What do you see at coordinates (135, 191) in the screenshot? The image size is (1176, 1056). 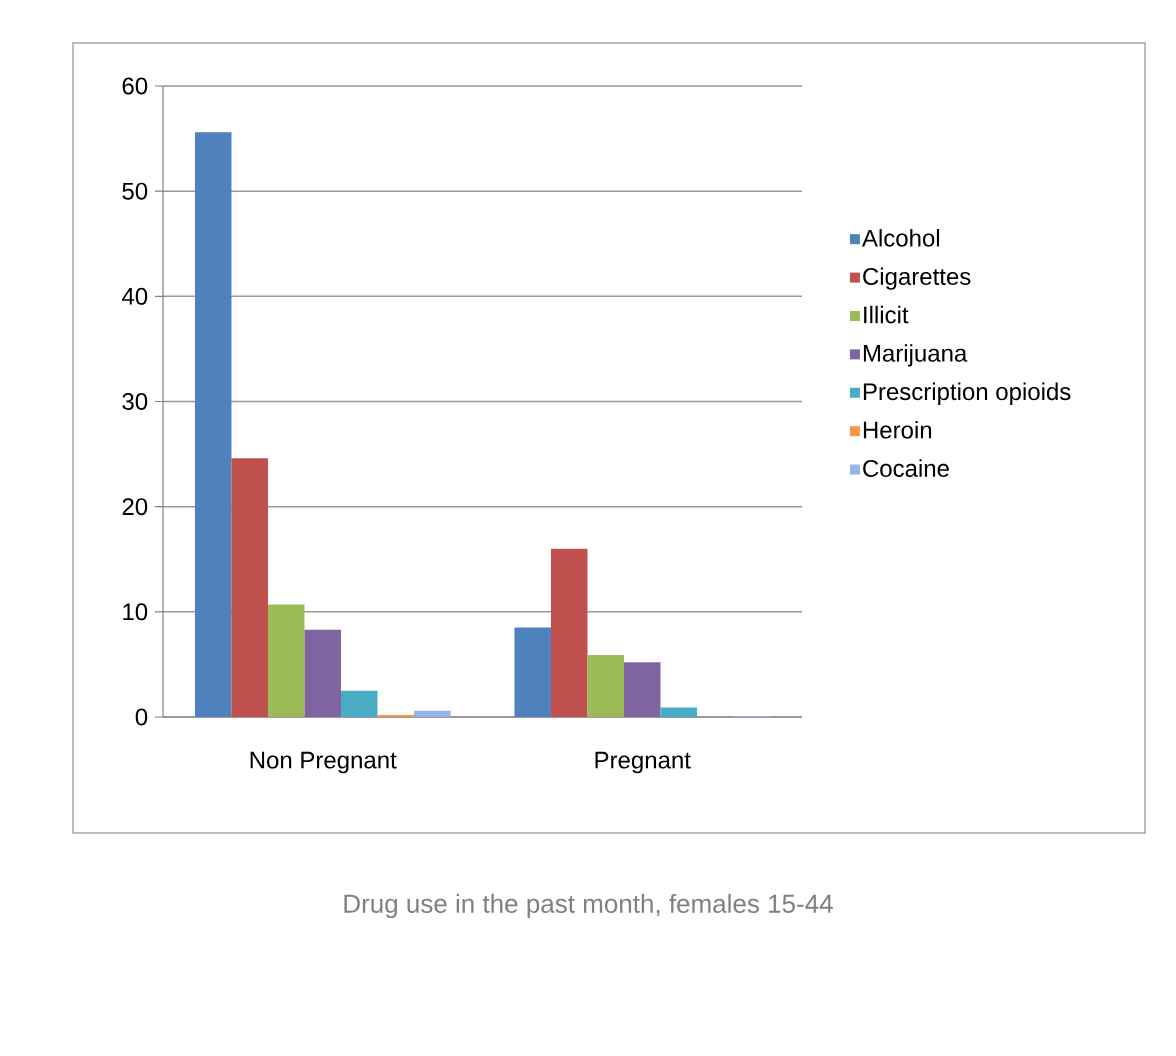 I see `y-tick-label: 50` at bounding box center [135, 191].